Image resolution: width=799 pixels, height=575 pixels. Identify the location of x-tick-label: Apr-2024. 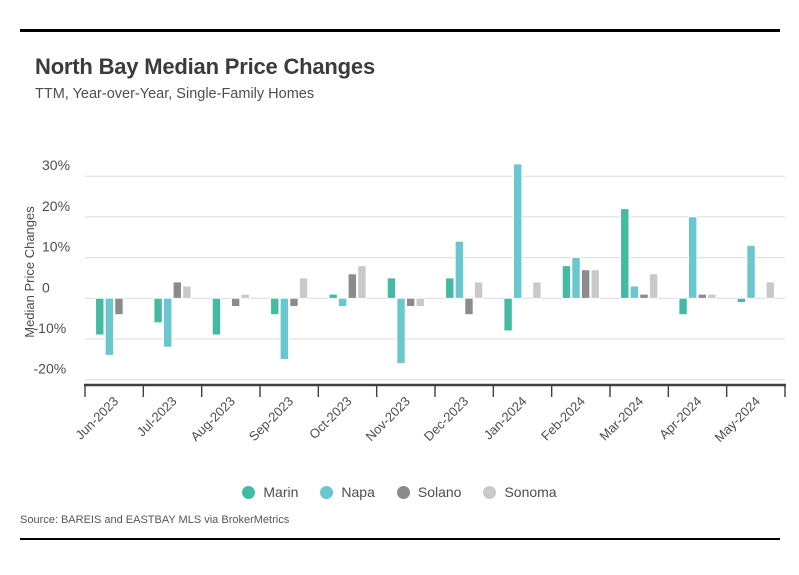
(680, 418).